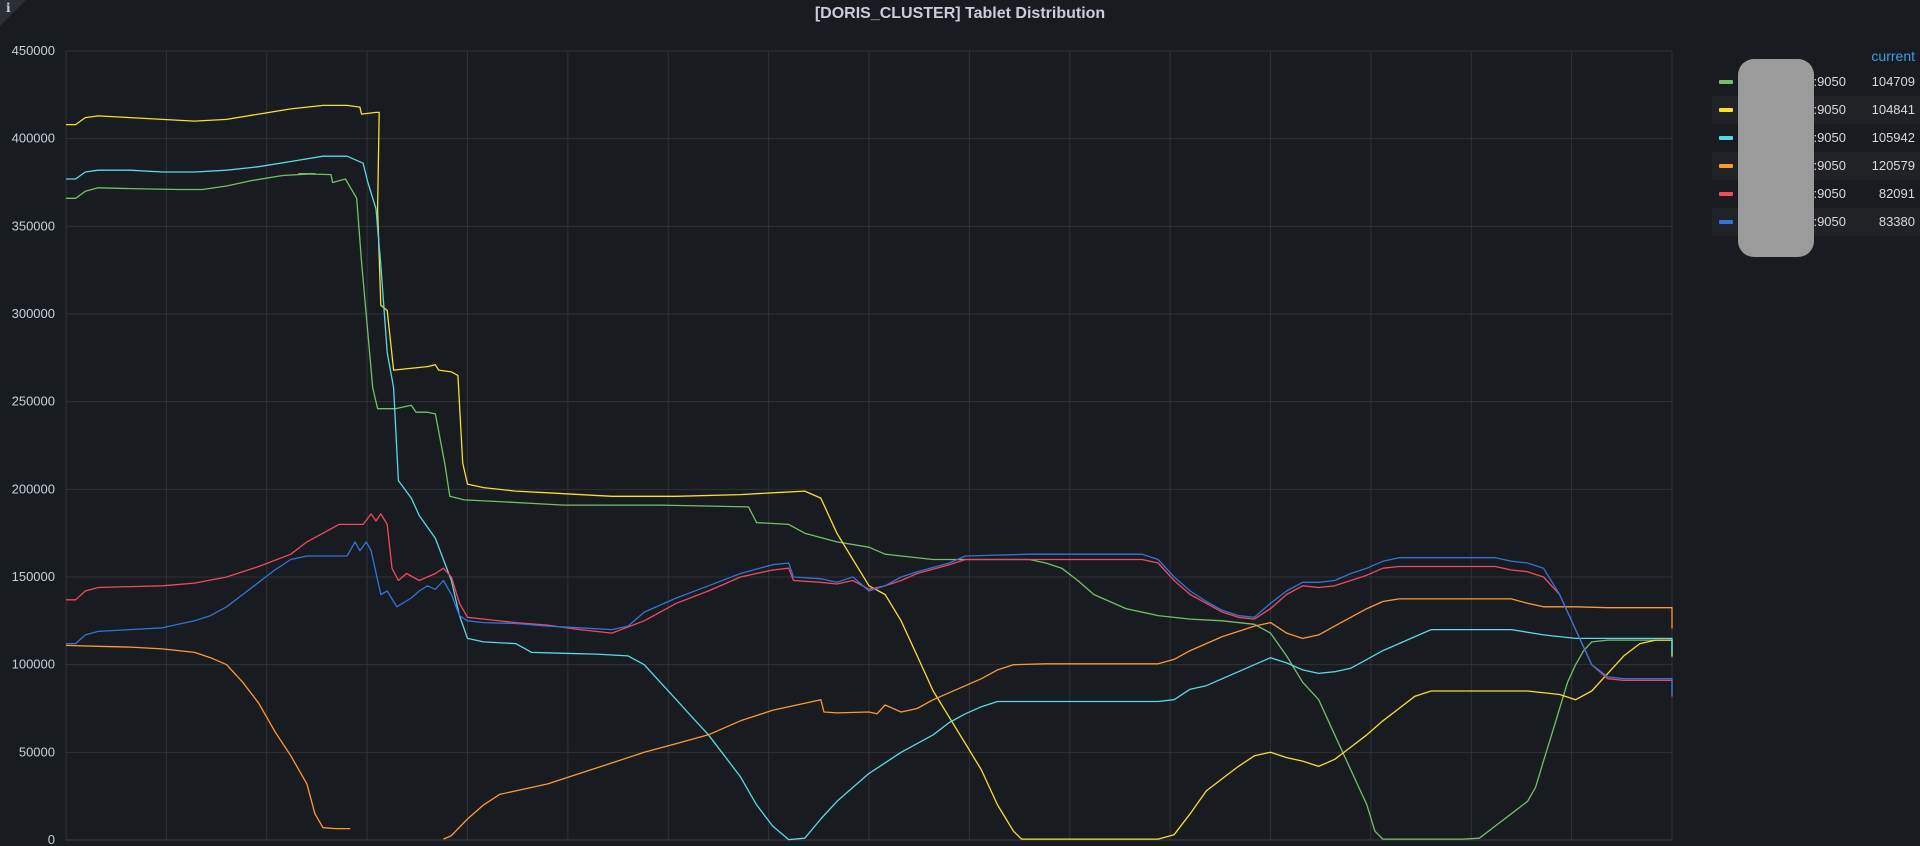  I want to click on legend-item: :9050 82091, so click(1816, 194).